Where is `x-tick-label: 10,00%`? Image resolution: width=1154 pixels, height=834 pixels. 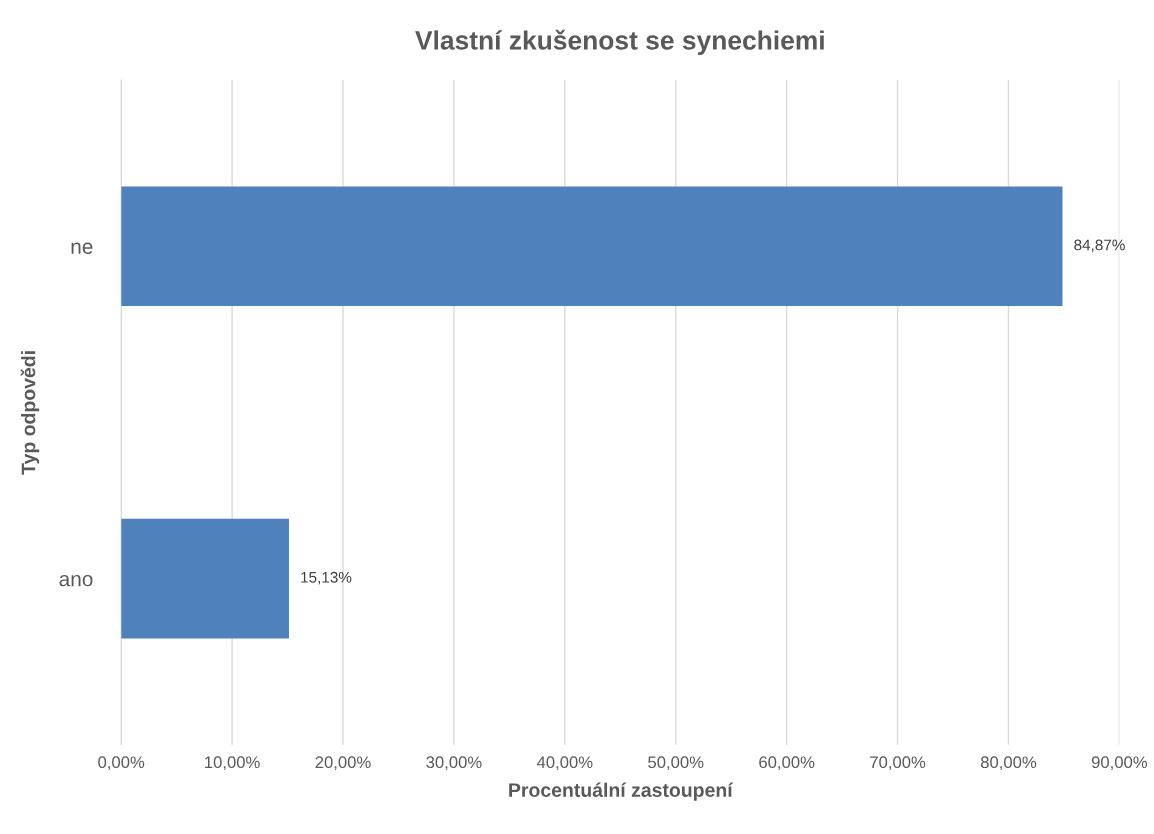
x-tick-label: 10,00% is located at coordinates (232, 763).